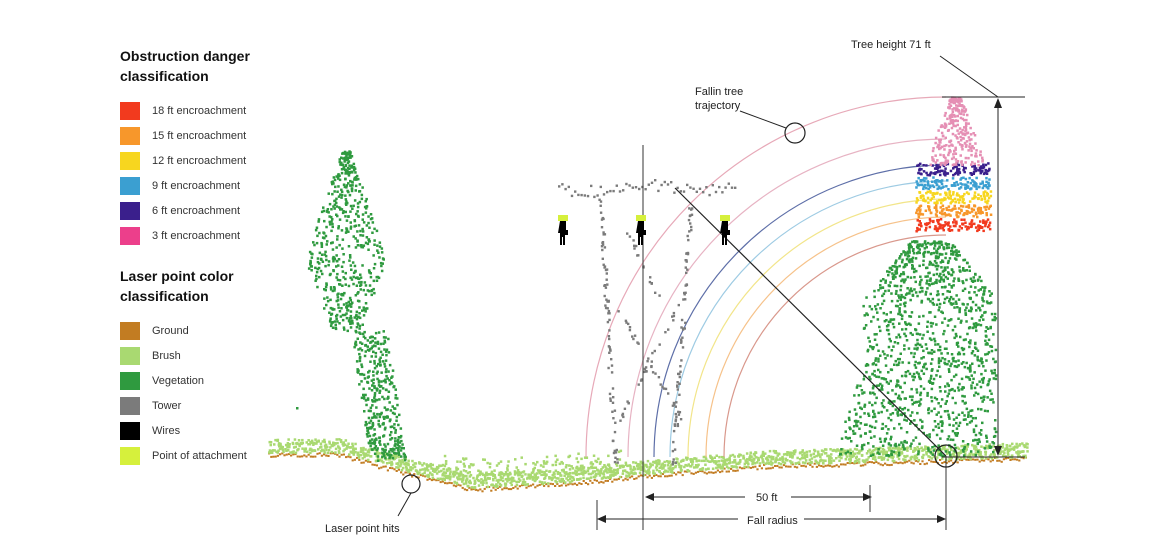 This screenshot has height=553, width=1150. What do you see at coordinates (130, 185) in the screenshot?
I see `danger-legend-swatch` at bounding box center [130, 185].